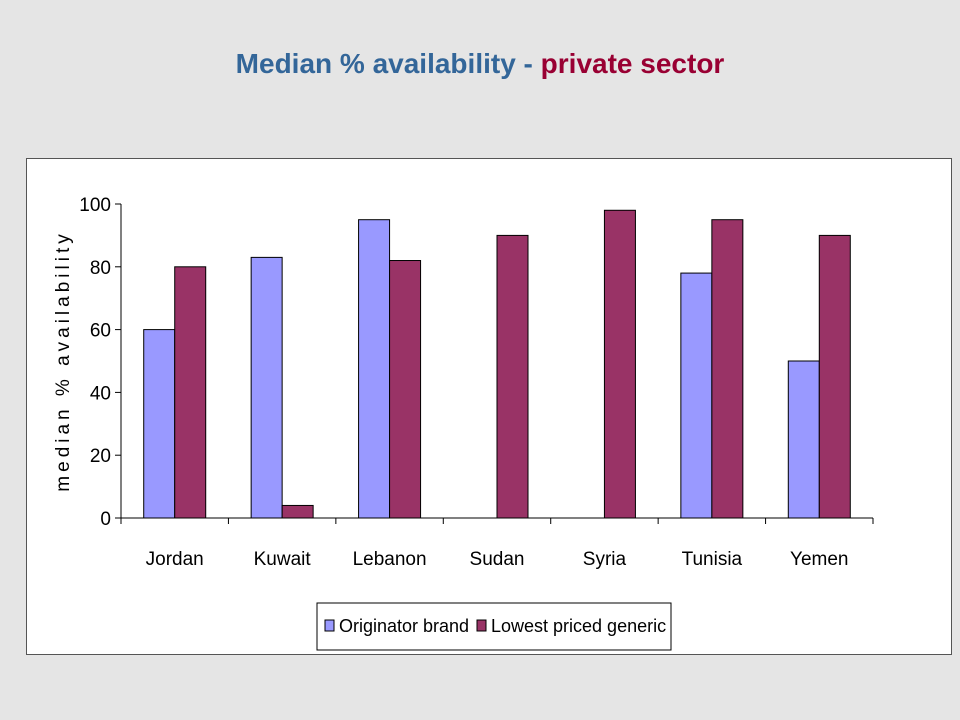 This screenshot has width=960, height=720. Describe the element at coordinates (834, 376) in the screenshot. I see `bar-generic-yemen` at that location.